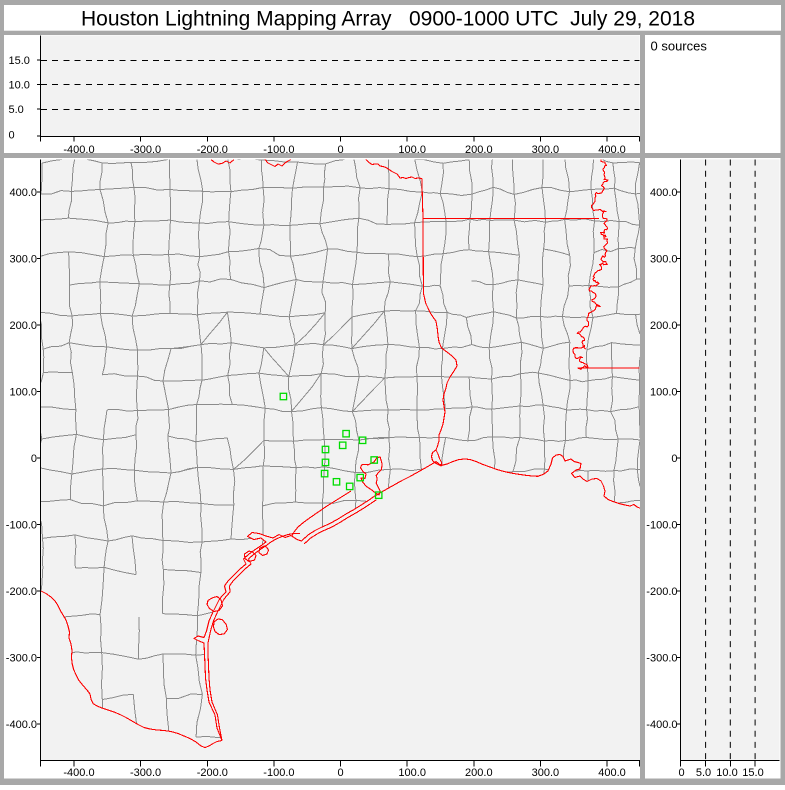 The height and width of the screenshot is (790, 785). I want to click on svg-text: 0 sources, so click(679, 46).